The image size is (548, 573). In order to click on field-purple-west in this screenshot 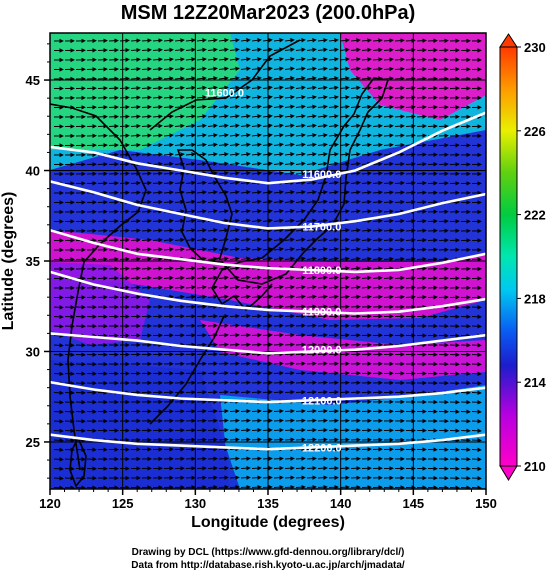, I will do `click(100, 303)`.